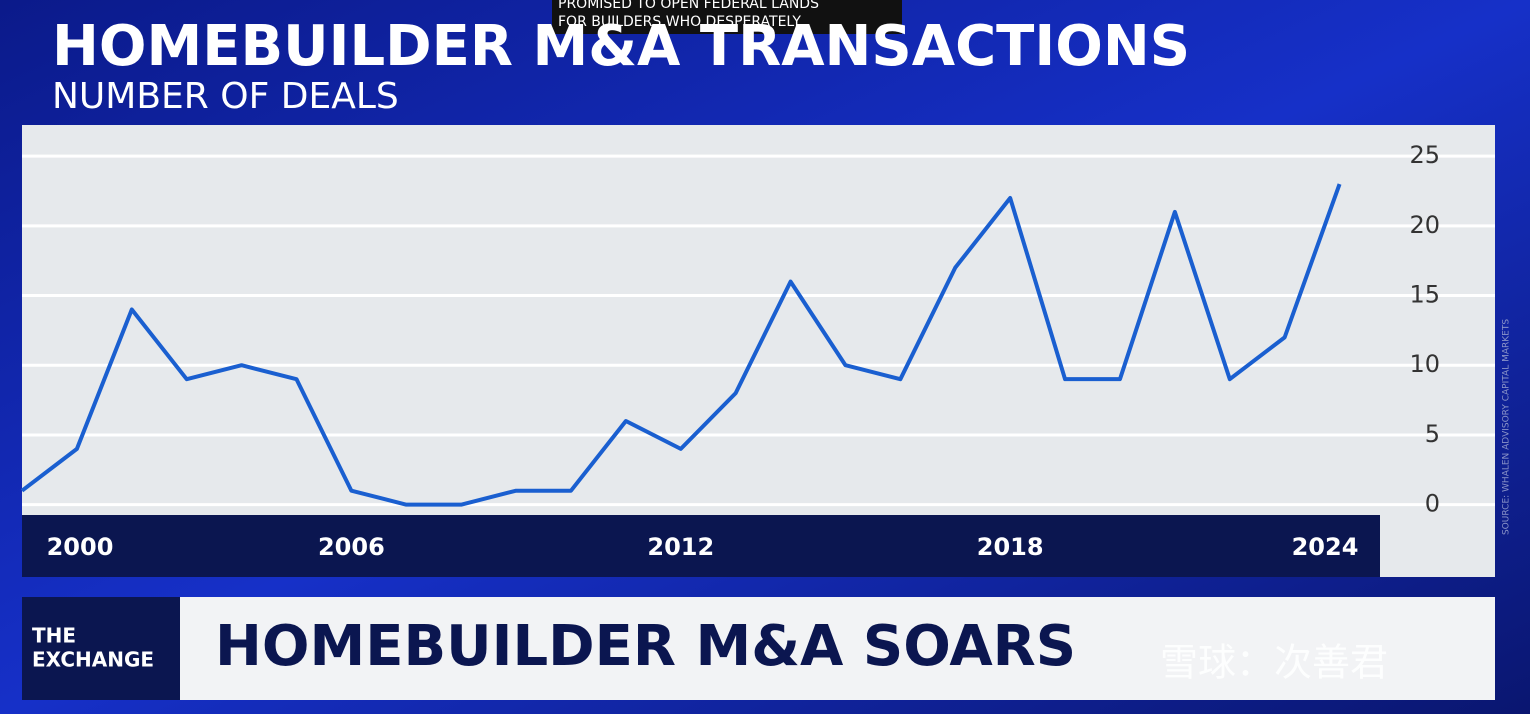 Image resolution: width=1530 pixels, height=714 pixels. Describe the element at coordinates (1274, 663) in the screenshot. I see `watermark: 雪球：次善君` at that location.